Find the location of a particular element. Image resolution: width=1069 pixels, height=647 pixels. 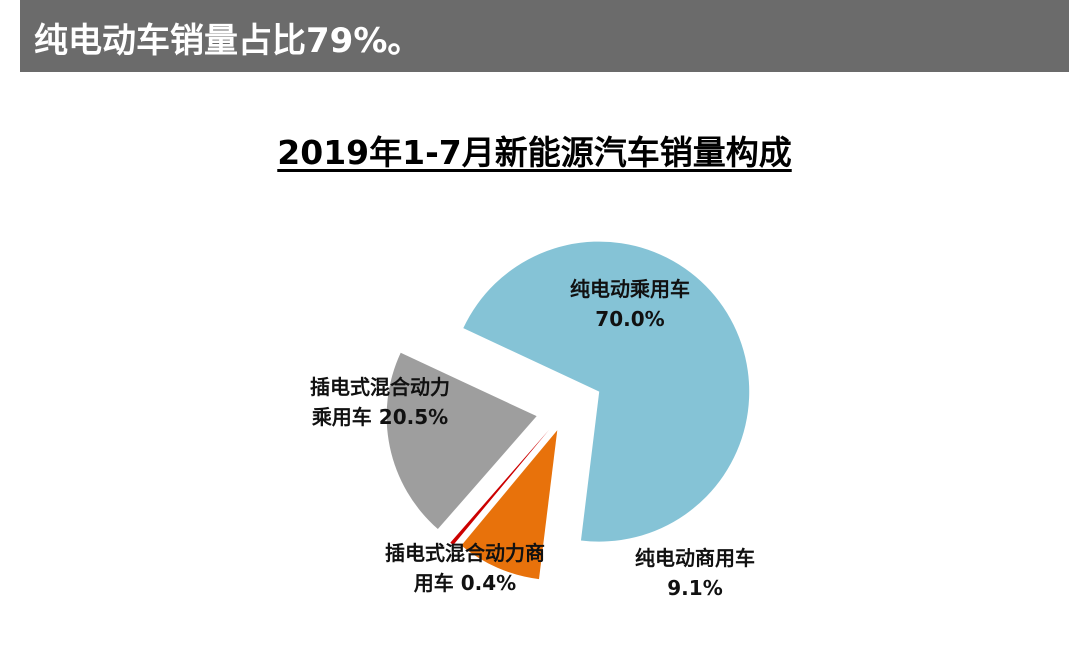

label-bev-passenger: 纯电动乘用车 70.0% is located at coordinates (630, 304).